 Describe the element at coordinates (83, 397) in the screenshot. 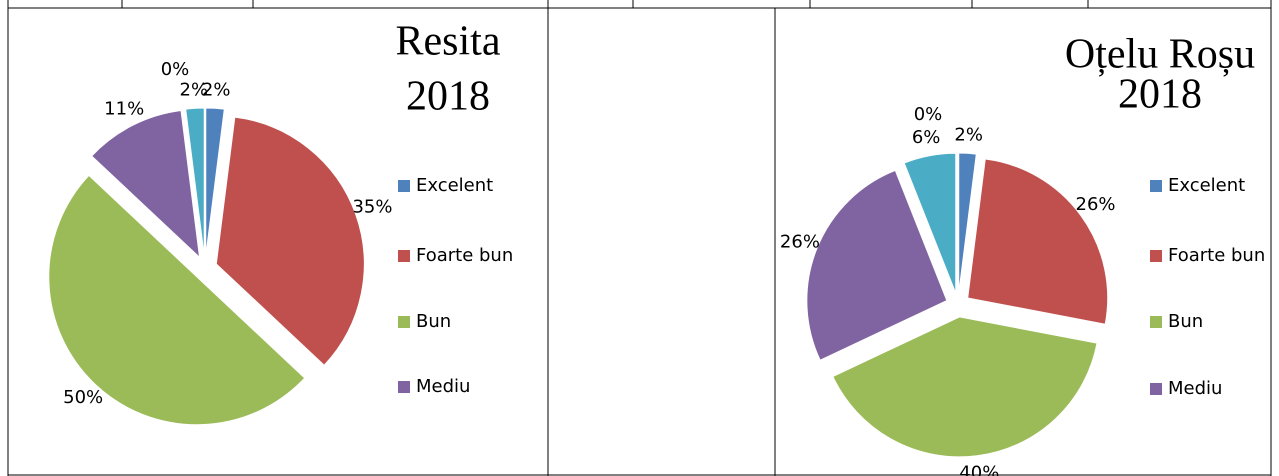

I see `data-label: 50%` at that location.